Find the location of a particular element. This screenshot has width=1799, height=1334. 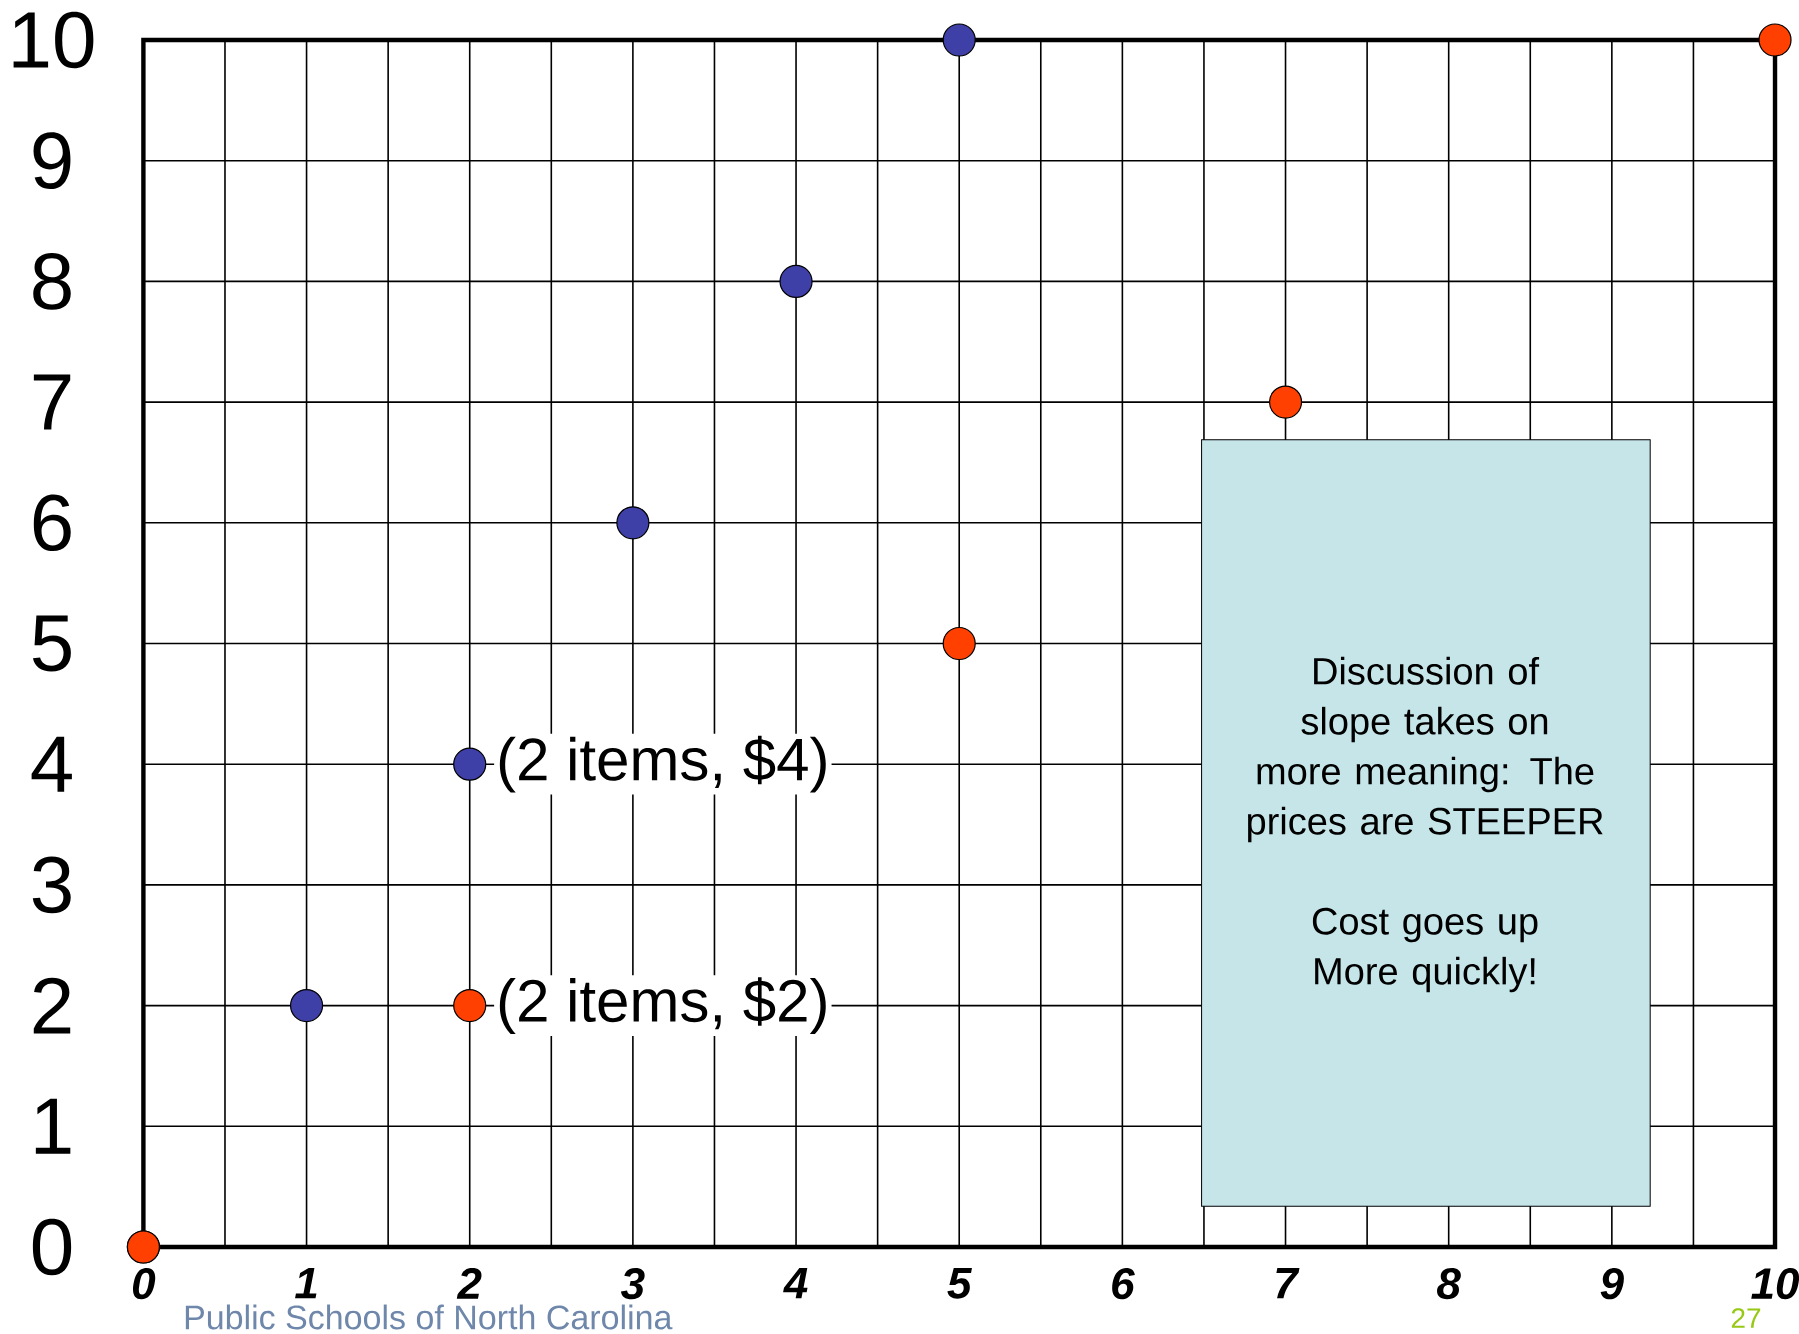

y-tick-label: 2 is located at coordinates (52, 1005).